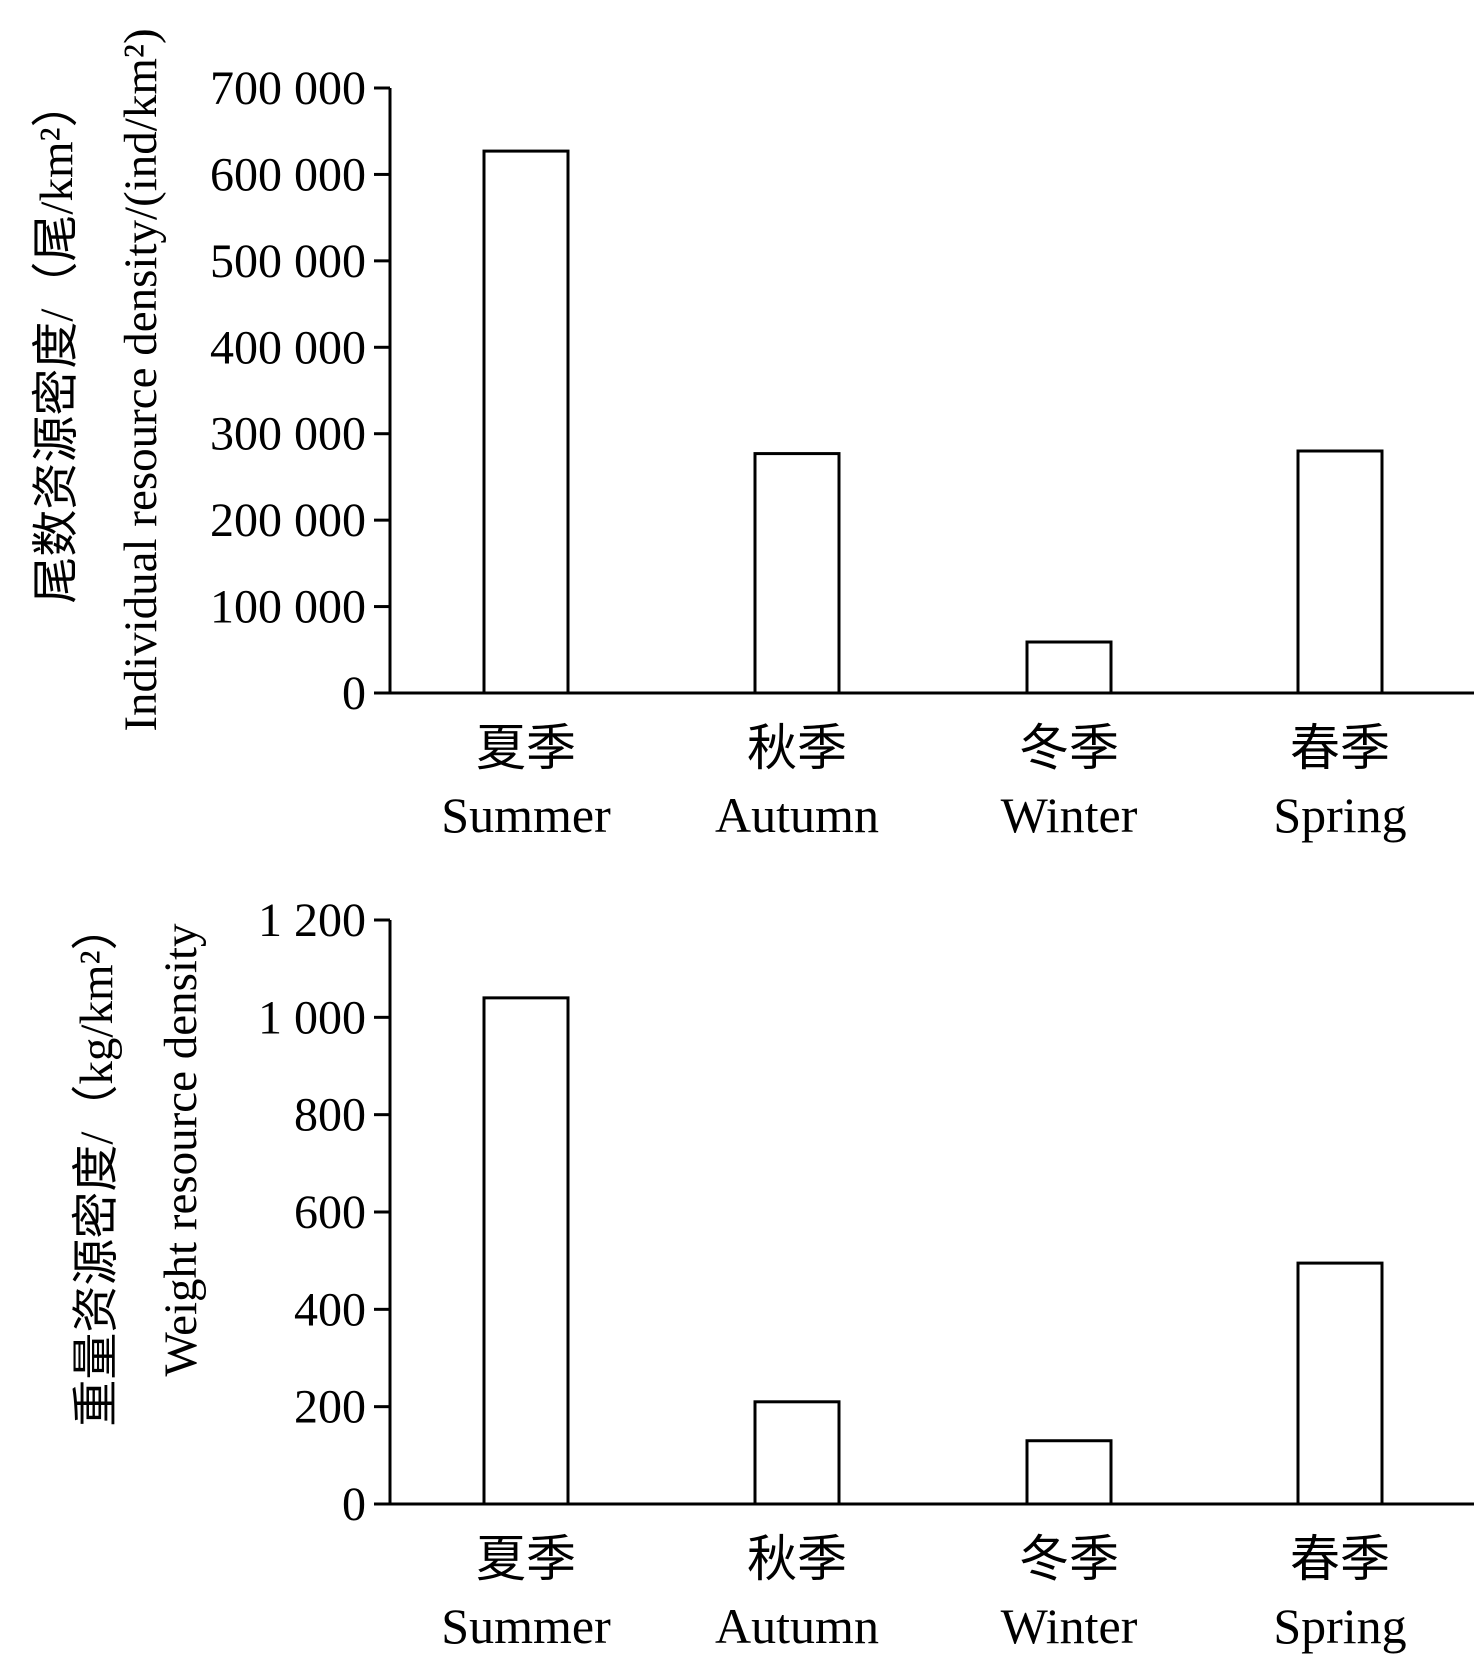 This screenshot has height=1656, width=1476. Describe the element at coordinates (330, 1212) in the screenshot. I see `y-tick-label: 600` at that location.